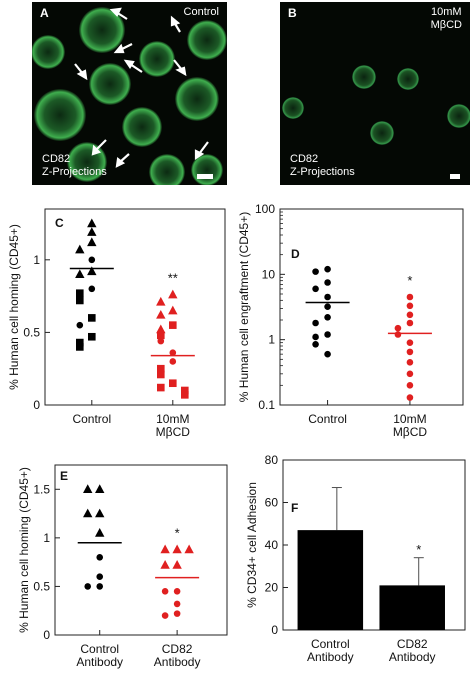 Image resolution: width=474 pixels, height=677 pixels. Describe the element at coordinates (272, 588) in the screenshot. I see `y-tick-label: 20` at that location.